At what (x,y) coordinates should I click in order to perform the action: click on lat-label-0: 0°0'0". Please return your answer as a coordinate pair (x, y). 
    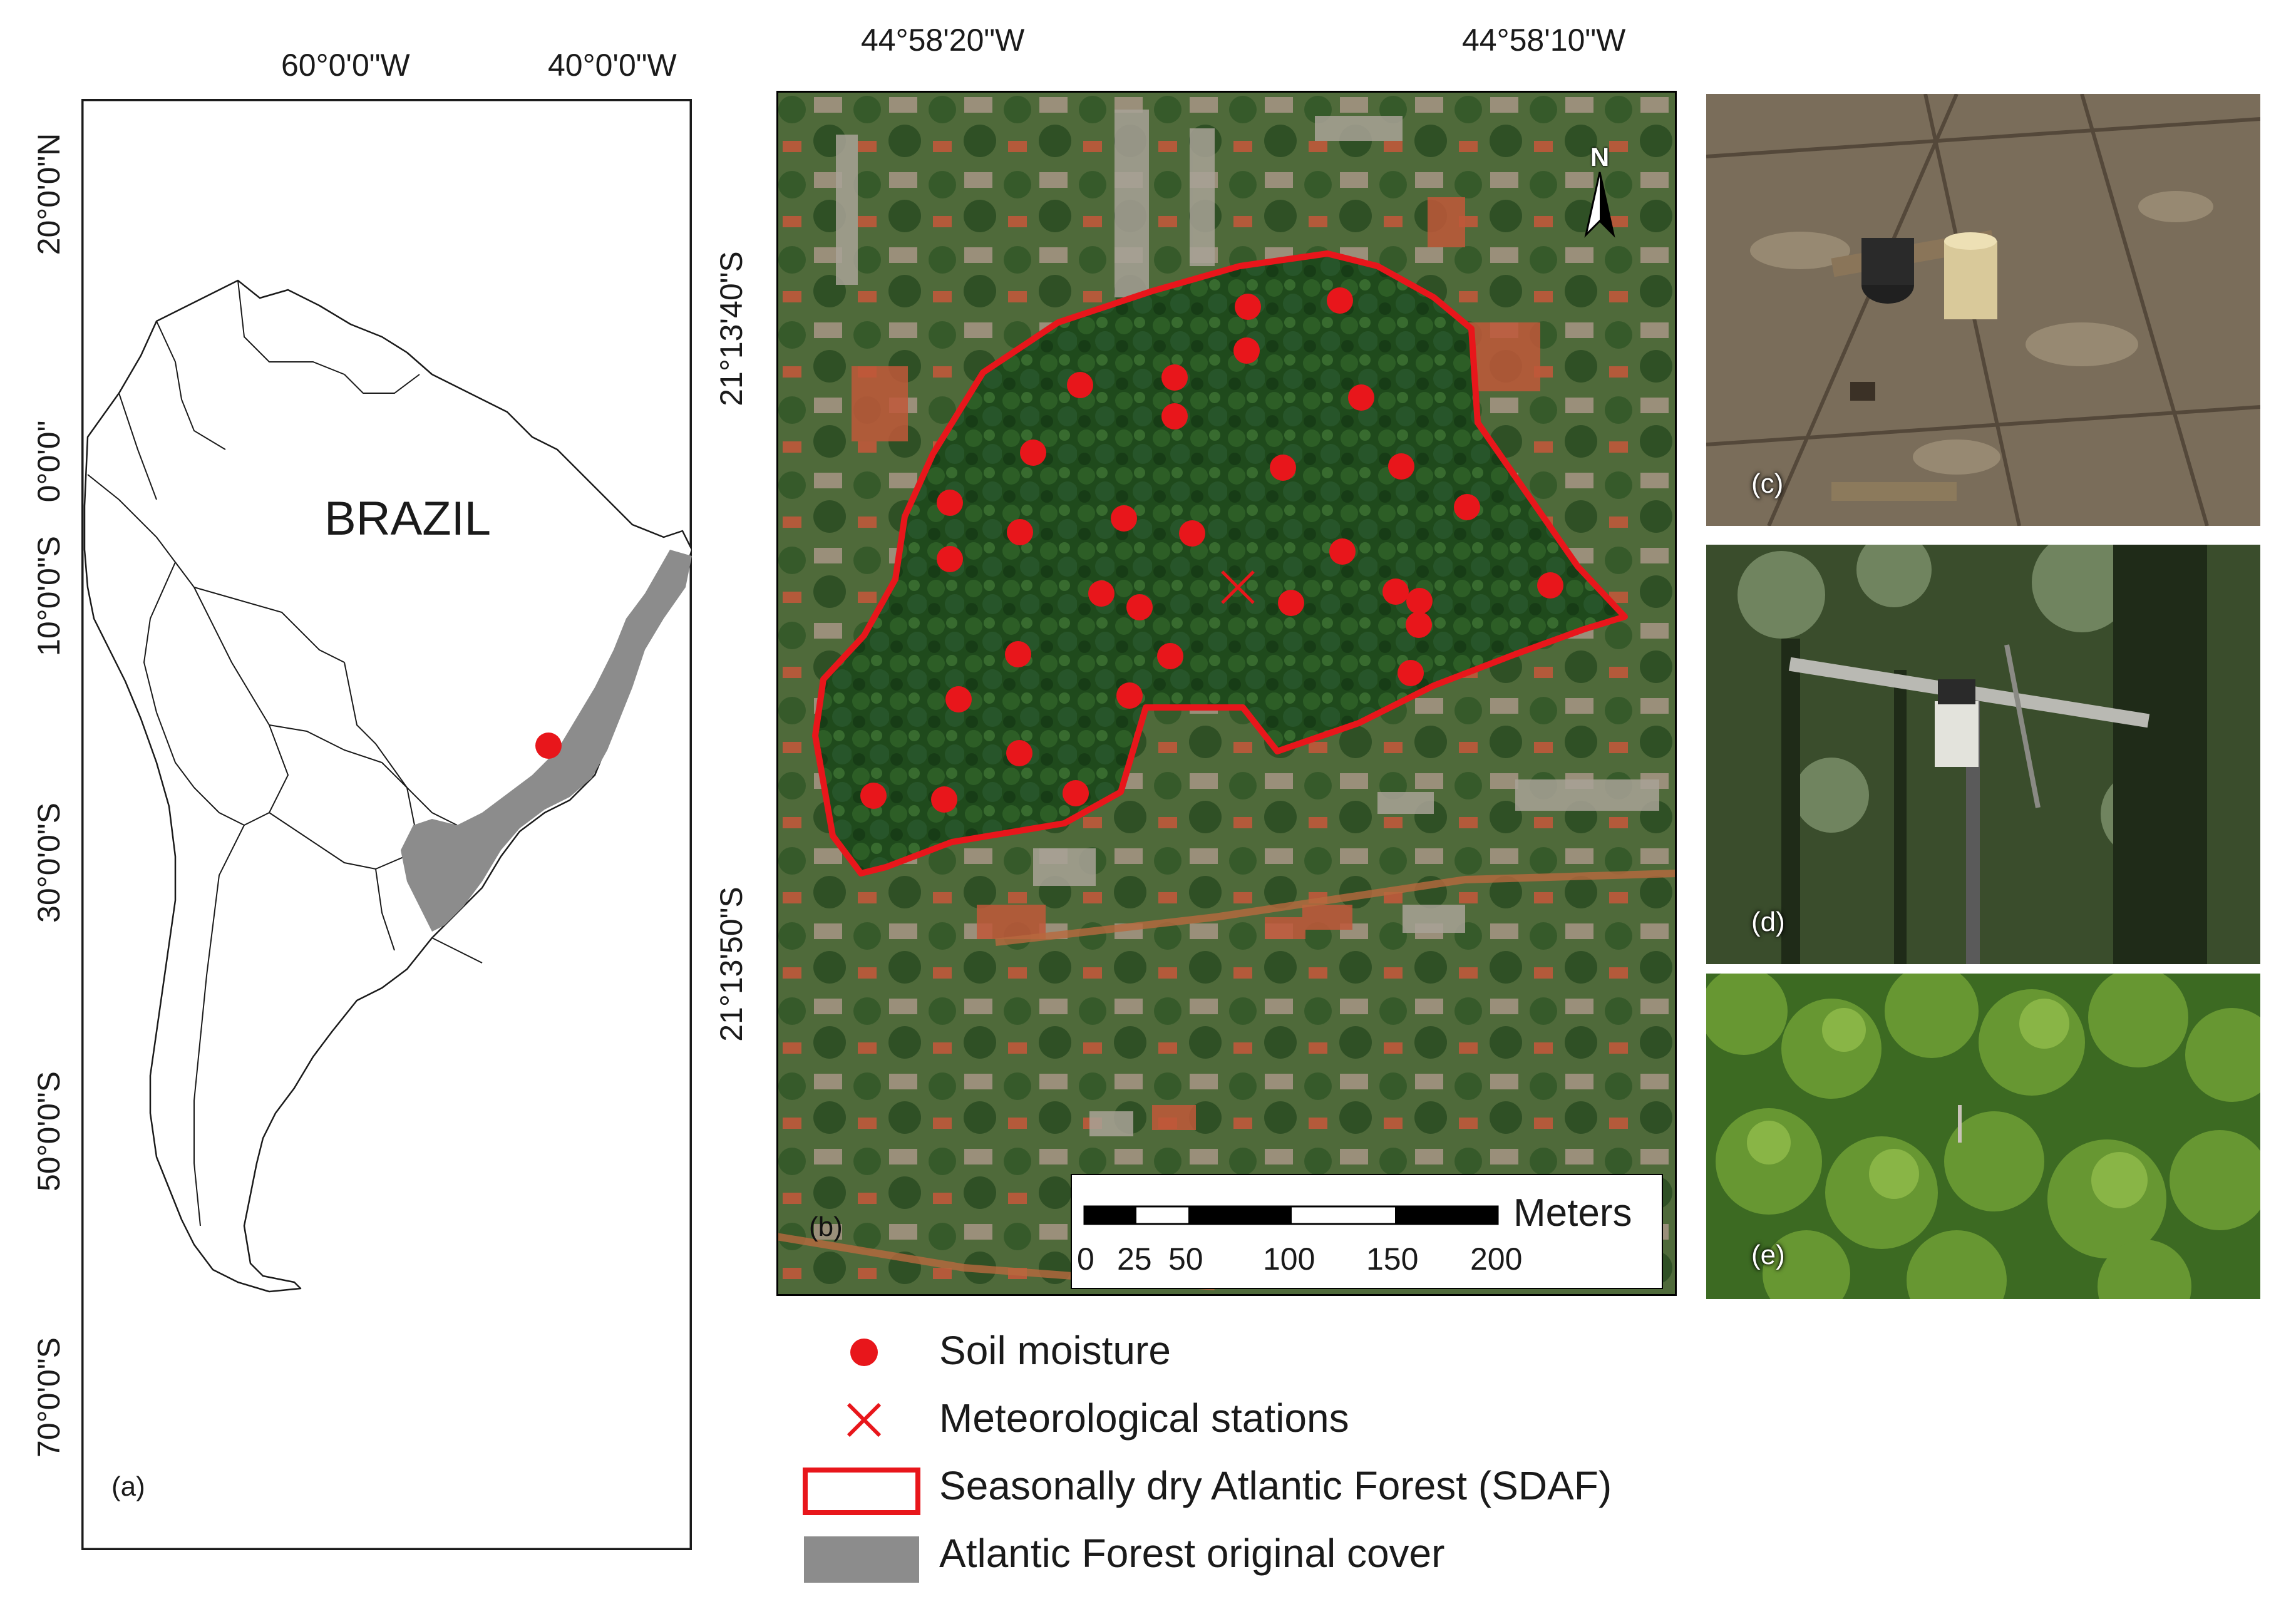
    Looking at the image, I should click on (48, 461).